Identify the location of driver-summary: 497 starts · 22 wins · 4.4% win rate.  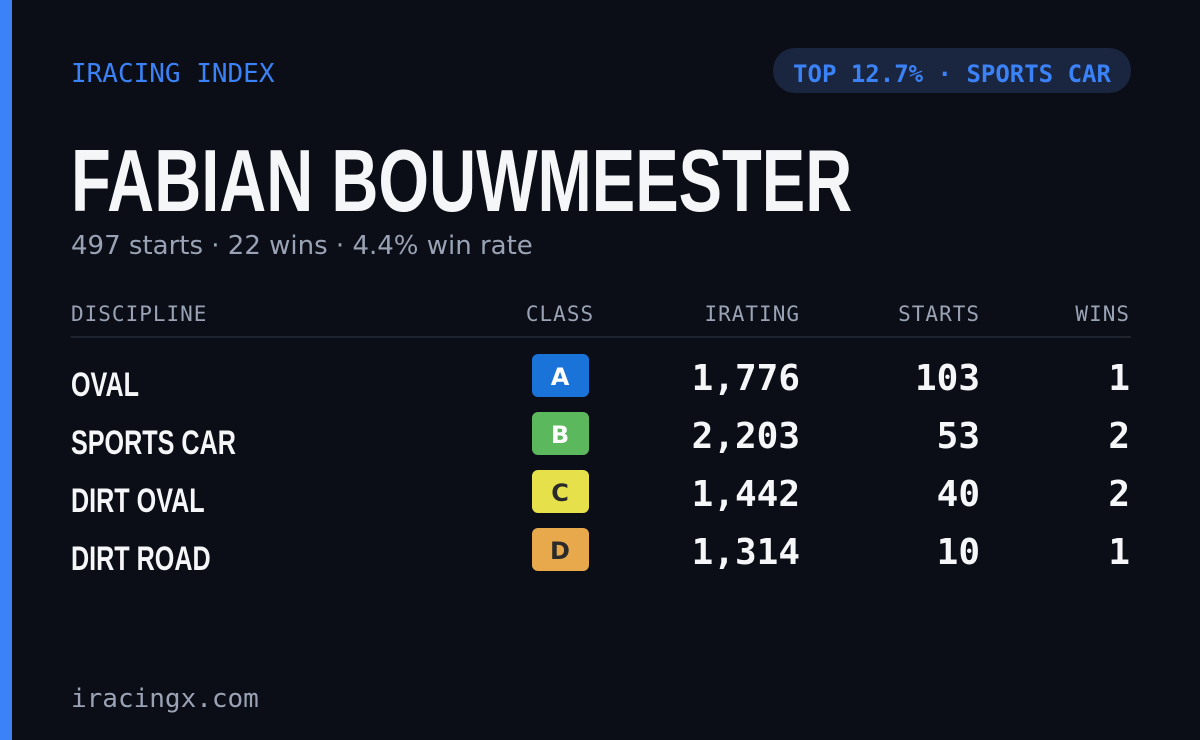
(302, 246).